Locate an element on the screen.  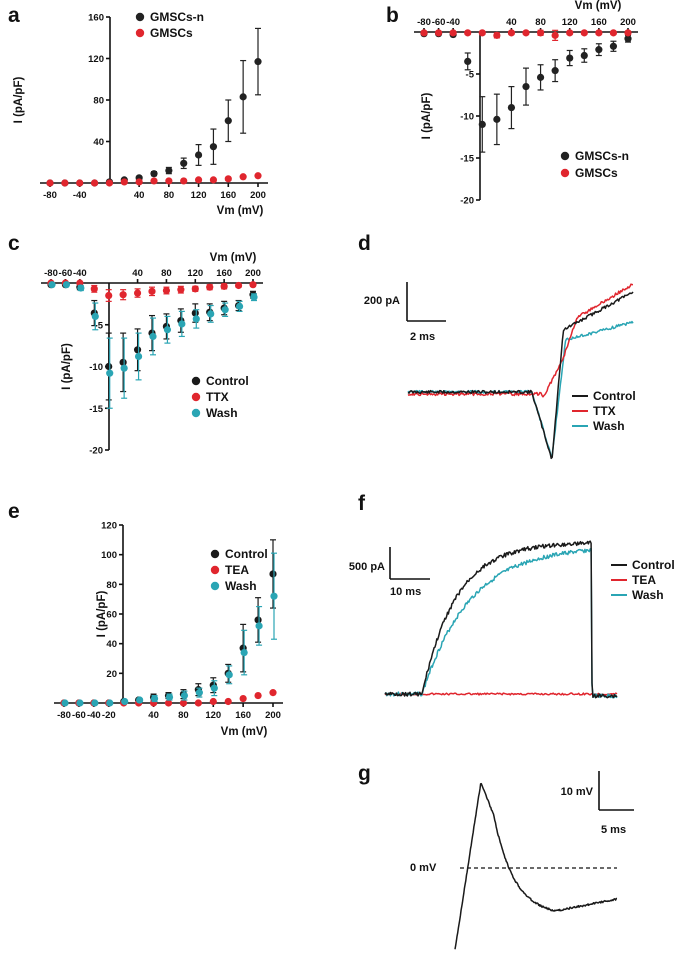
scalebar-x-label: 2 ms is located at coordinates (422, 337).